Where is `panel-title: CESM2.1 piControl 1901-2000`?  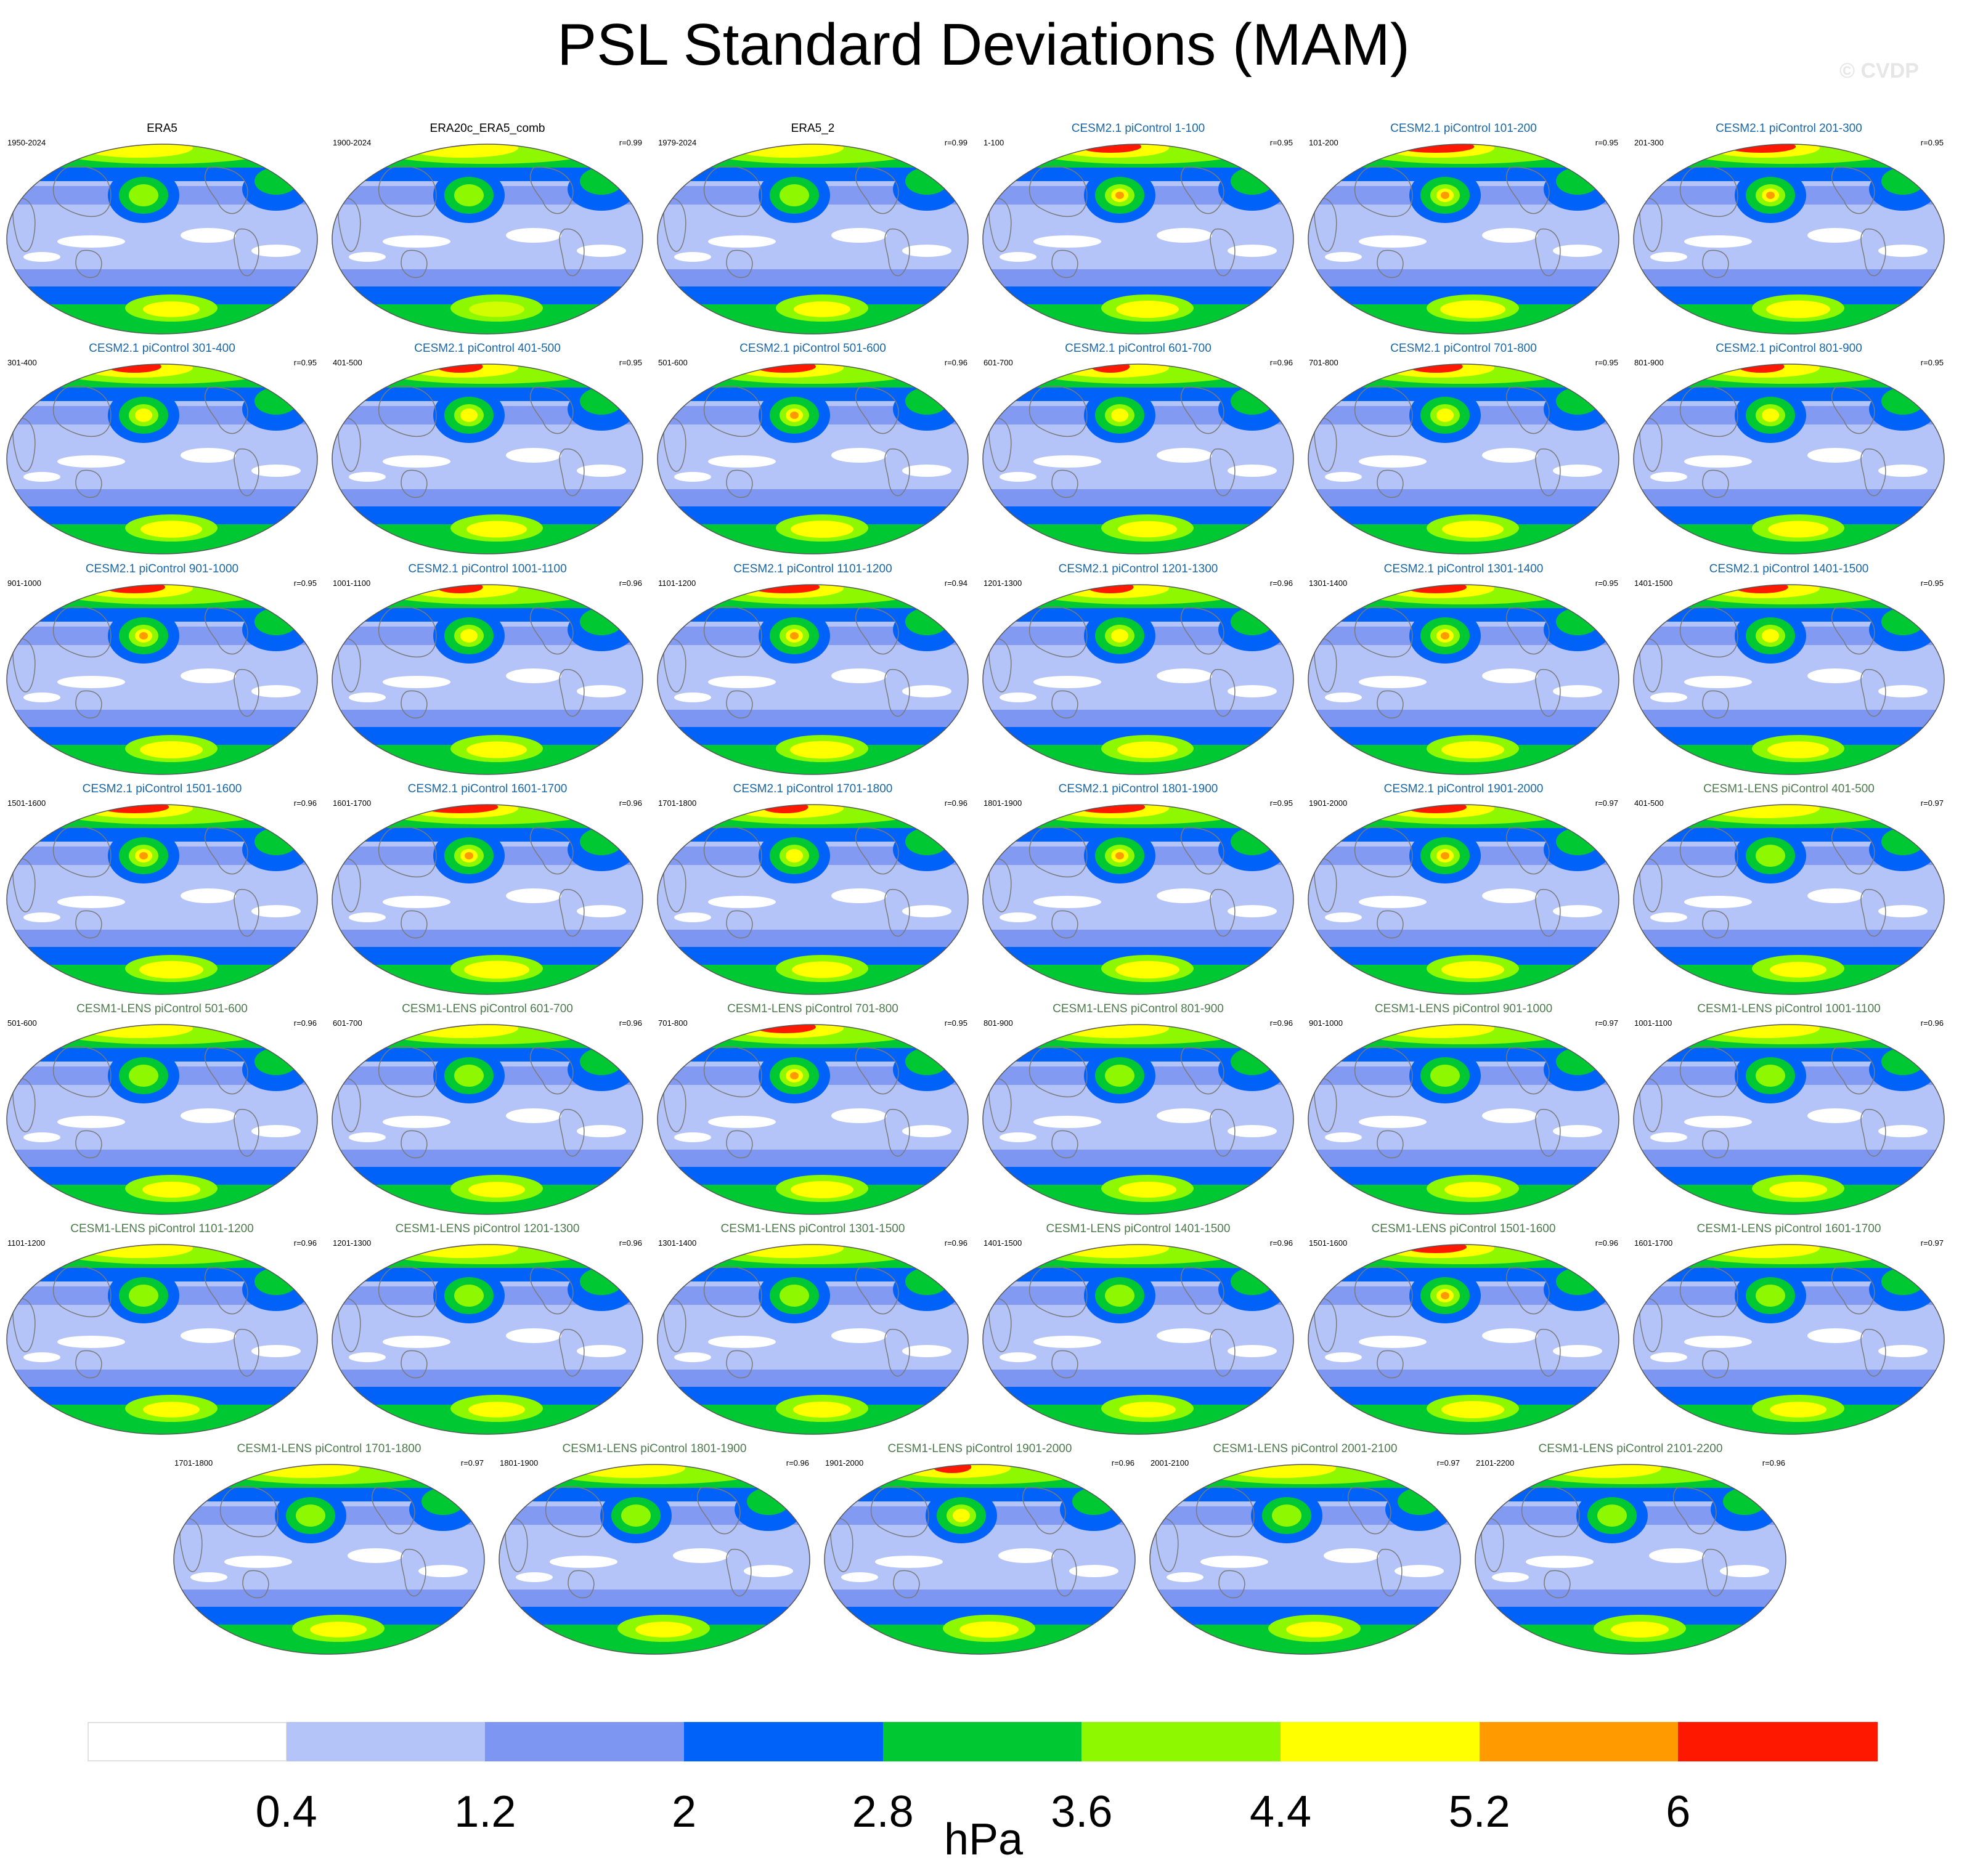 panel-title: CESM2.1 piControl 1901-2000 is located at coordinates (1464, 788).